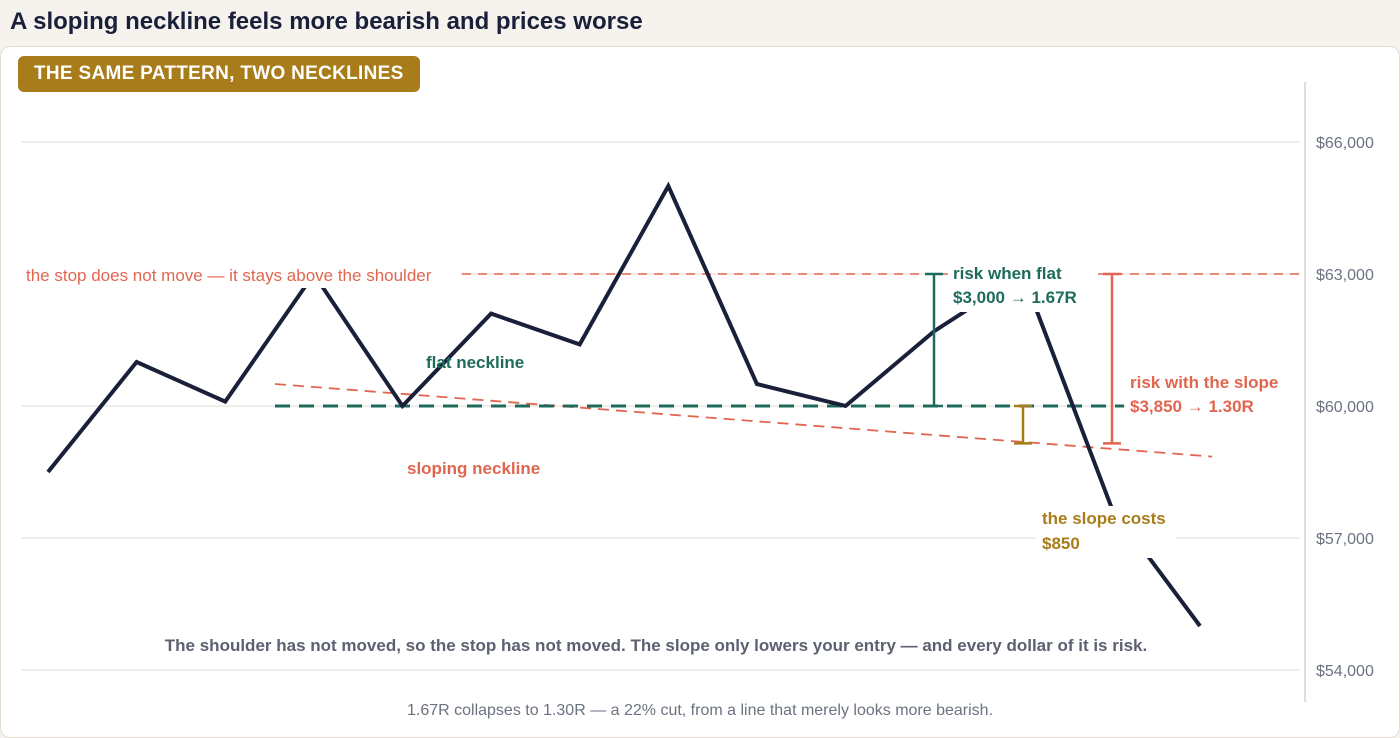  I want to click on risk-flat-value: $3,000 → 1.67R, so click(1015, 297).